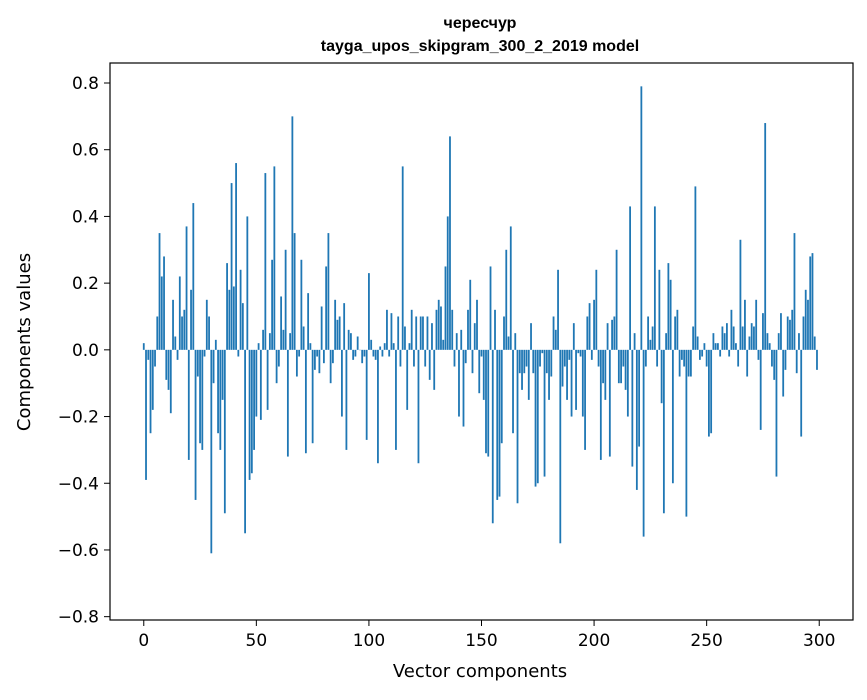 The image size is (867, 700). I want to click on y-tick-label: 0.6, so click(85, 151).